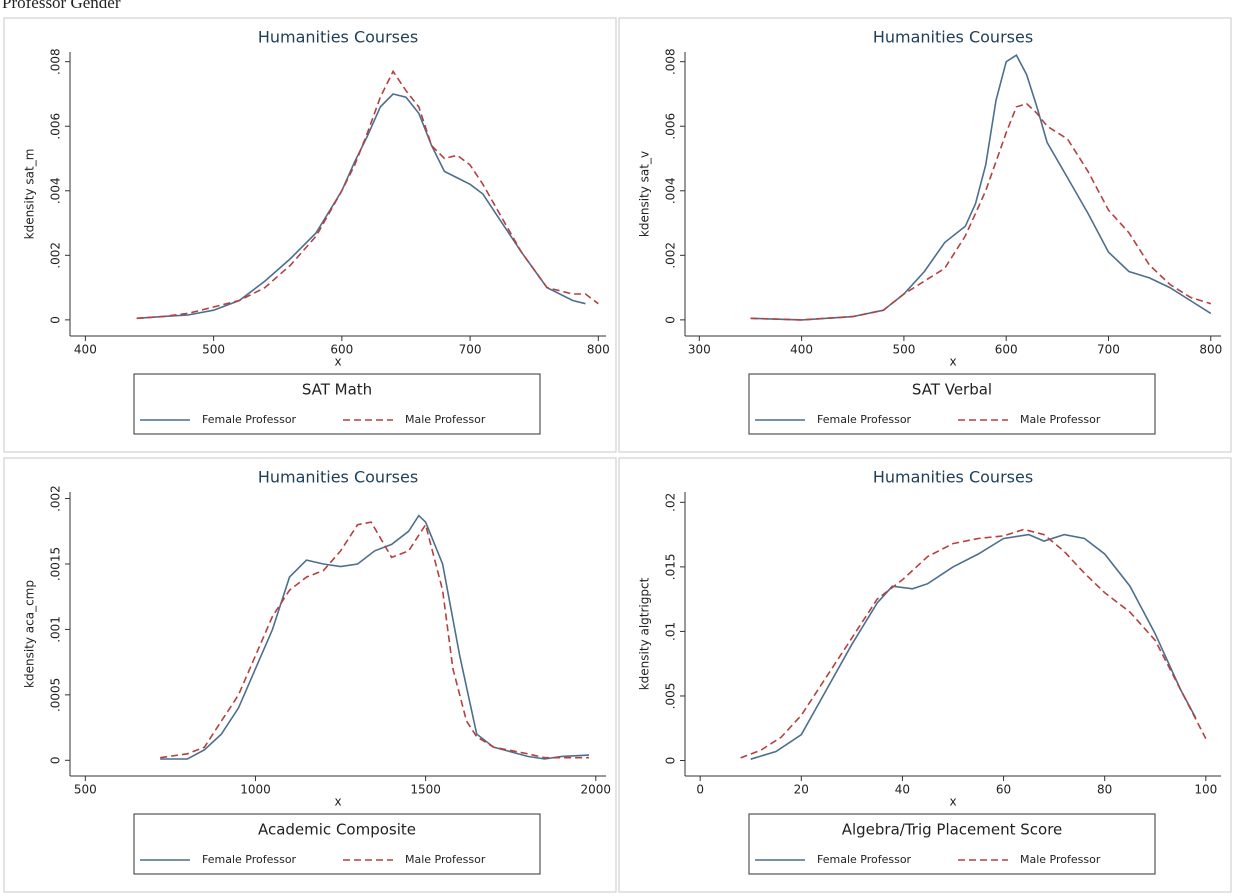  Describe the element at coordinates (699, 350) in the screenshot. I see `x-tick-label: 300` at that location.